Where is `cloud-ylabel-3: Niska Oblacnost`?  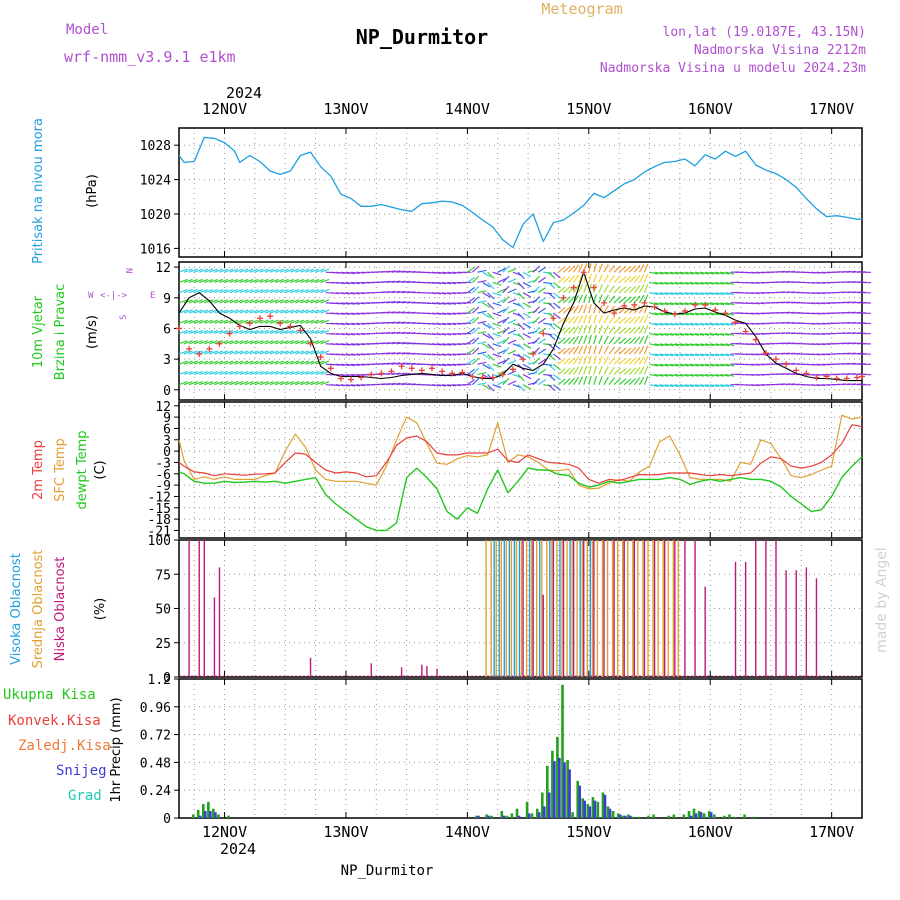 cloud-ylabel-3: Niska Oblacnost is located at coordinates (60, 609).